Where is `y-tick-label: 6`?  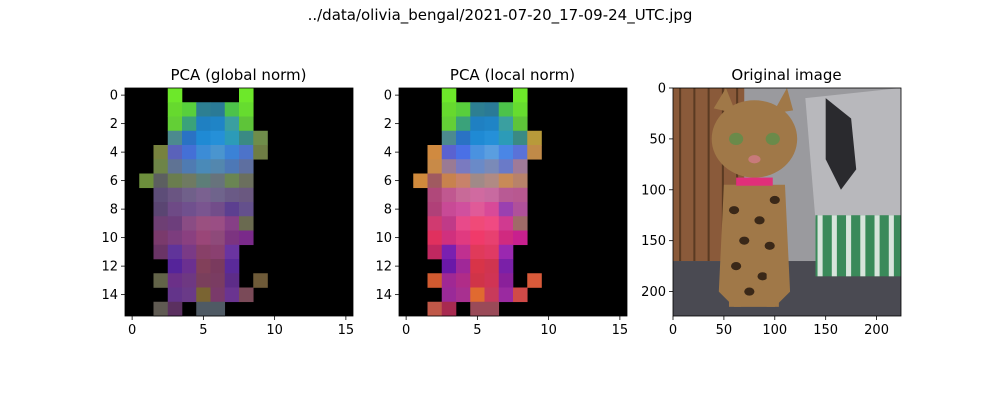 y-tick-label: 6 is located at coordinates (114, 181).